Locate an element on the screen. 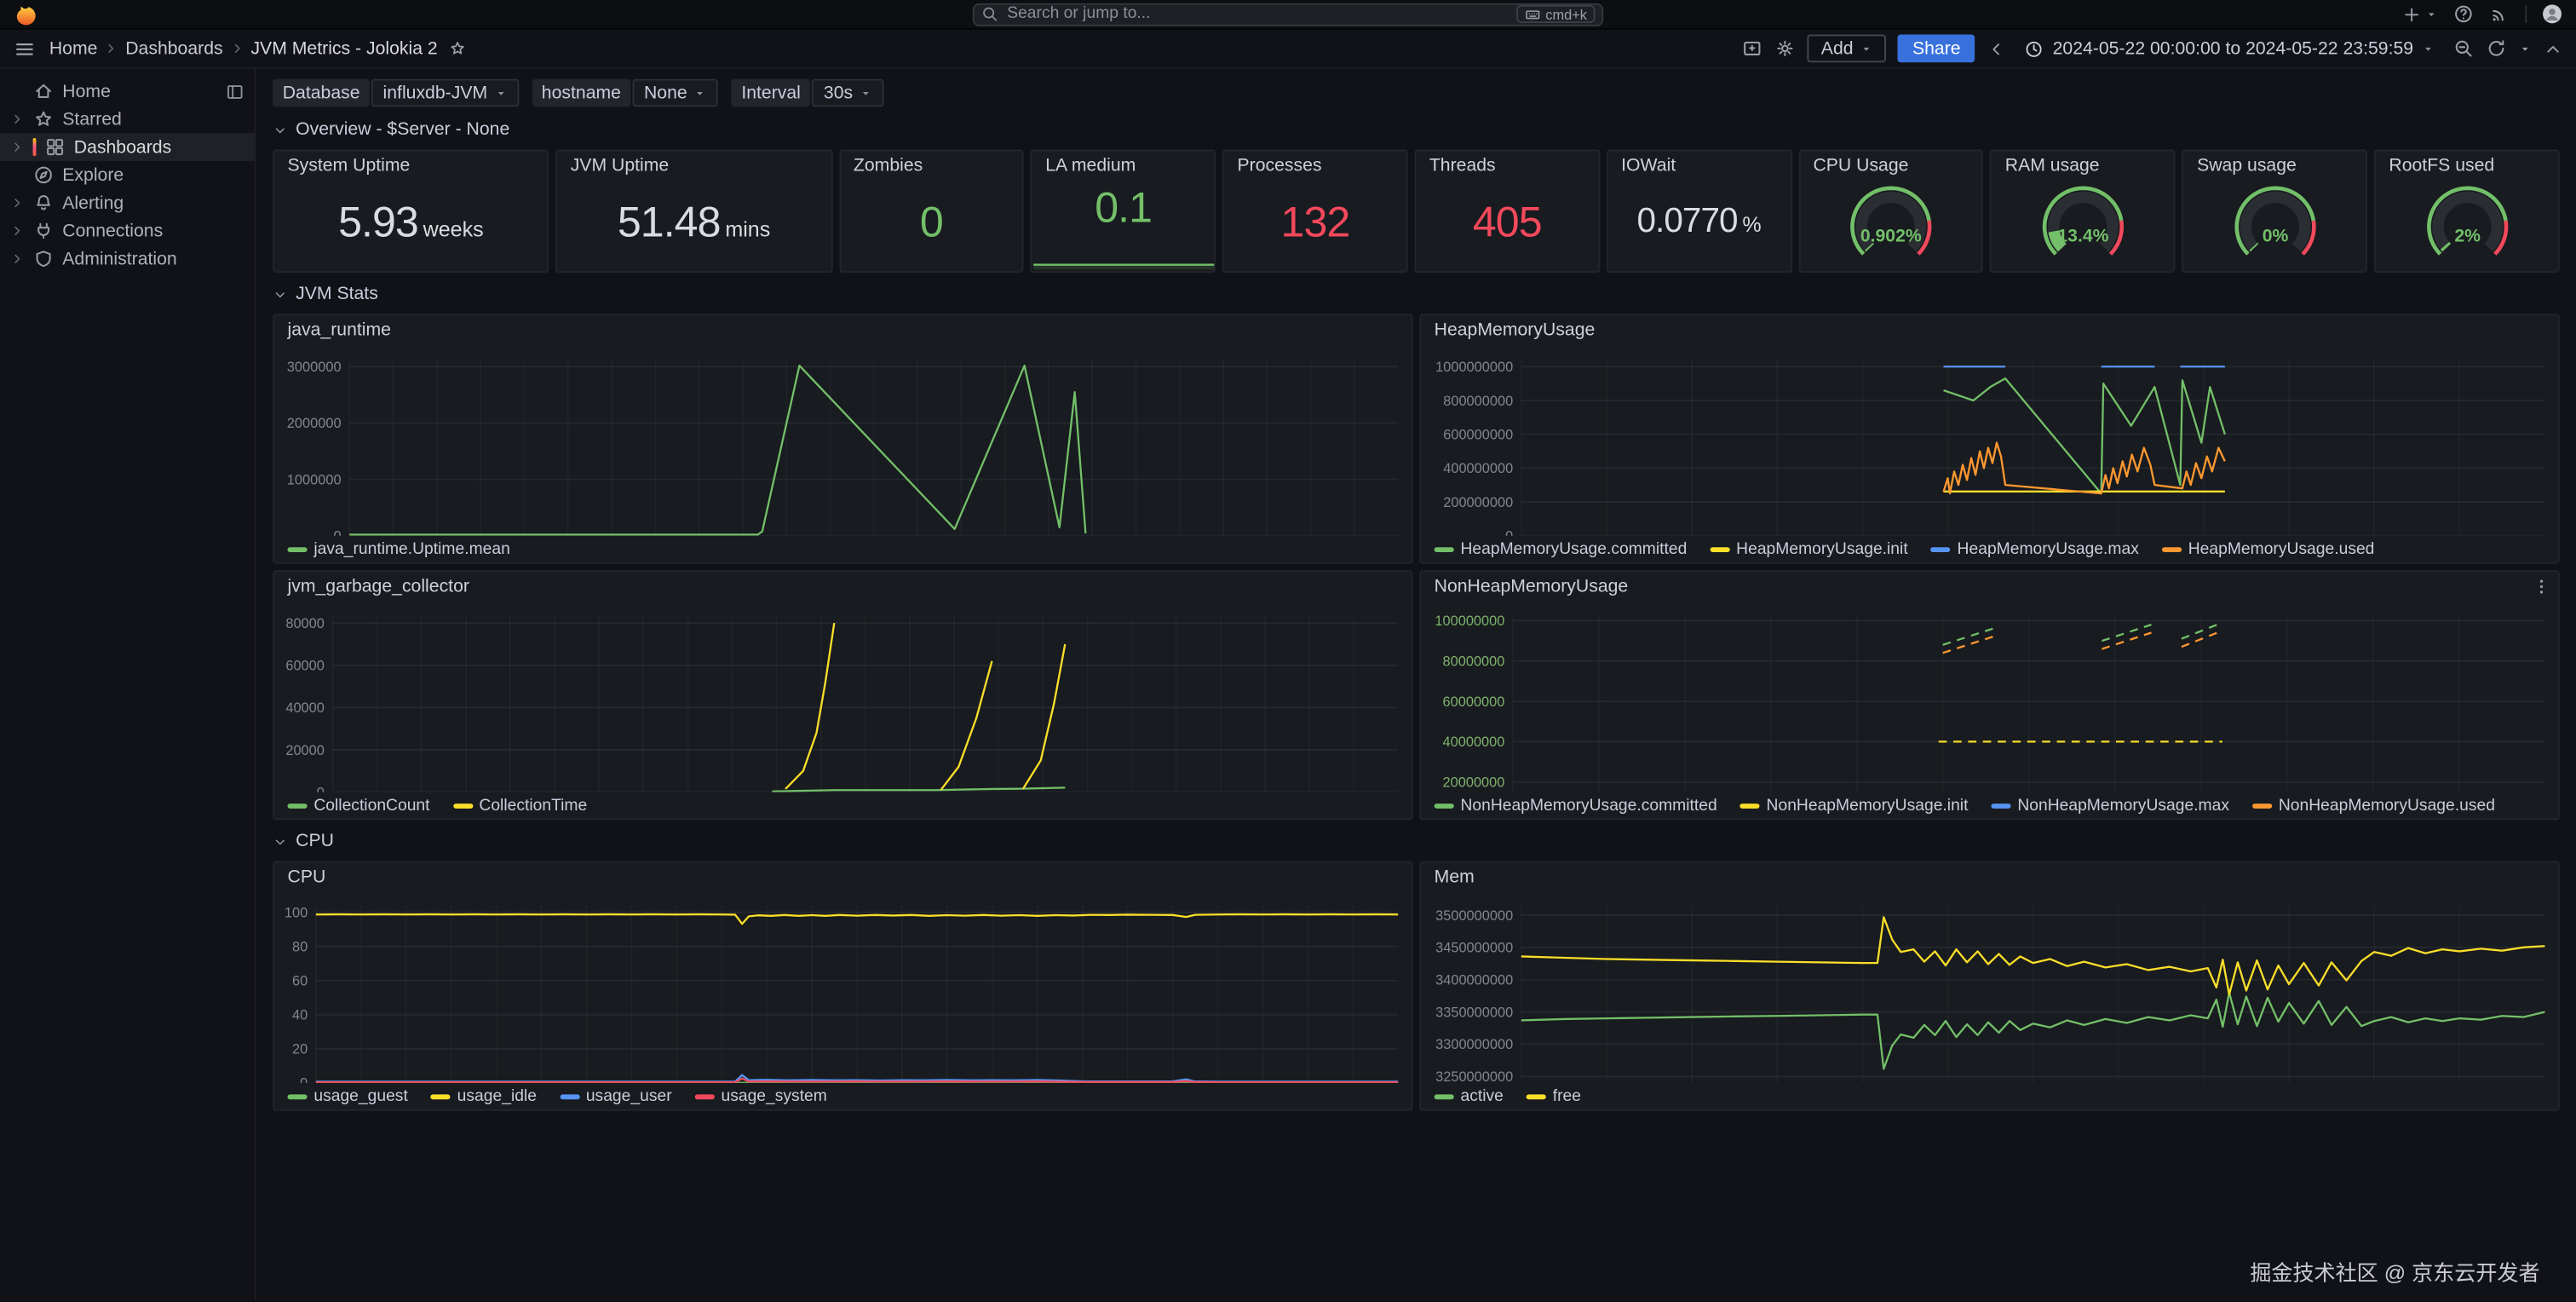  panel-menu-icon is located at coordinates (2542, 587).